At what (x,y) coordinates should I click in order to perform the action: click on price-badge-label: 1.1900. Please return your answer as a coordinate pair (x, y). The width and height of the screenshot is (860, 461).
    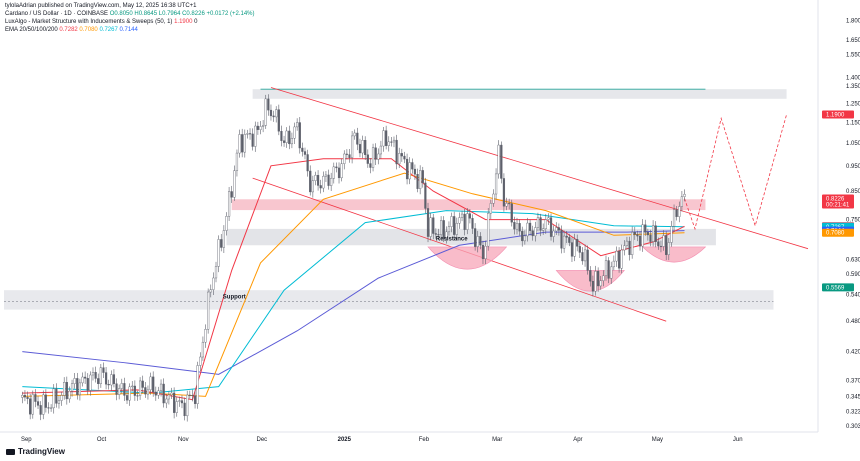
    Looking at the image, I should click on (835, 116).